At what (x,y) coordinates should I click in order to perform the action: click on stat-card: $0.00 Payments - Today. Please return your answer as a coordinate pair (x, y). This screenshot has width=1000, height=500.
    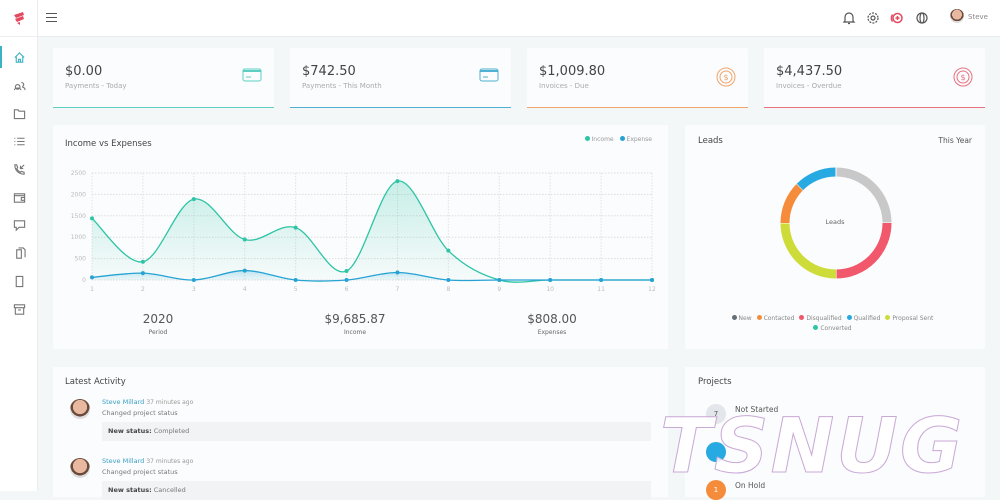
    Looking at the image, I should click on (163, 78).